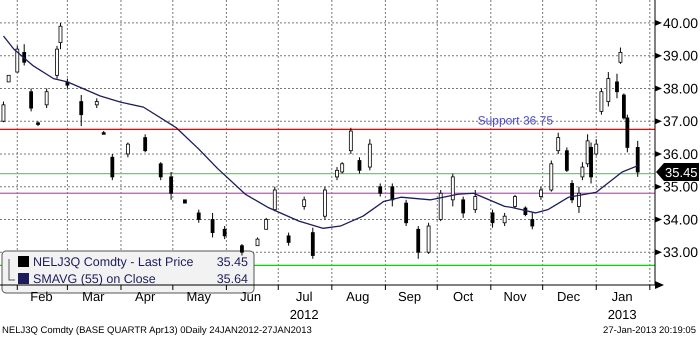 The image size is (700, 337). I want to click on y-tick-label: 39.00, so click(680, 56).